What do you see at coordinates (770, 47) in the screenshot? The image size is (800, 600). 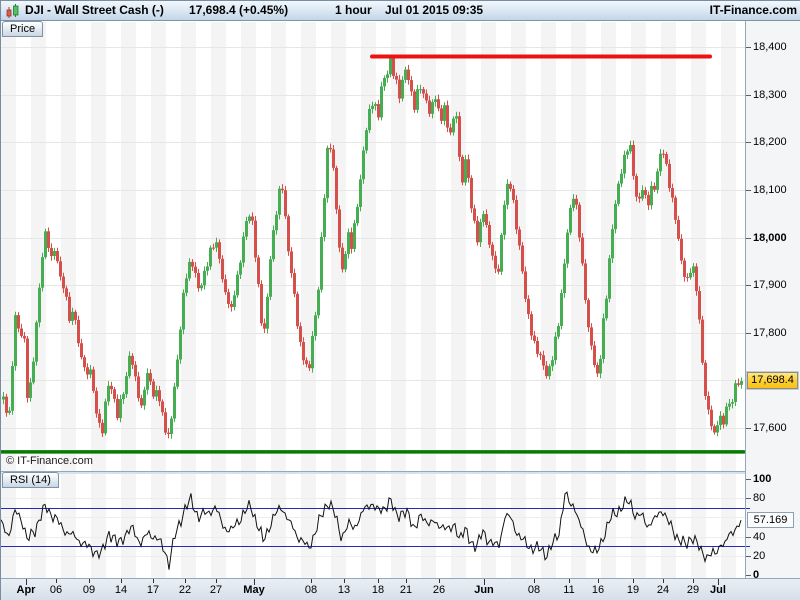 I see `price-tick-label: 18,400` at bounding box center [770, 47].